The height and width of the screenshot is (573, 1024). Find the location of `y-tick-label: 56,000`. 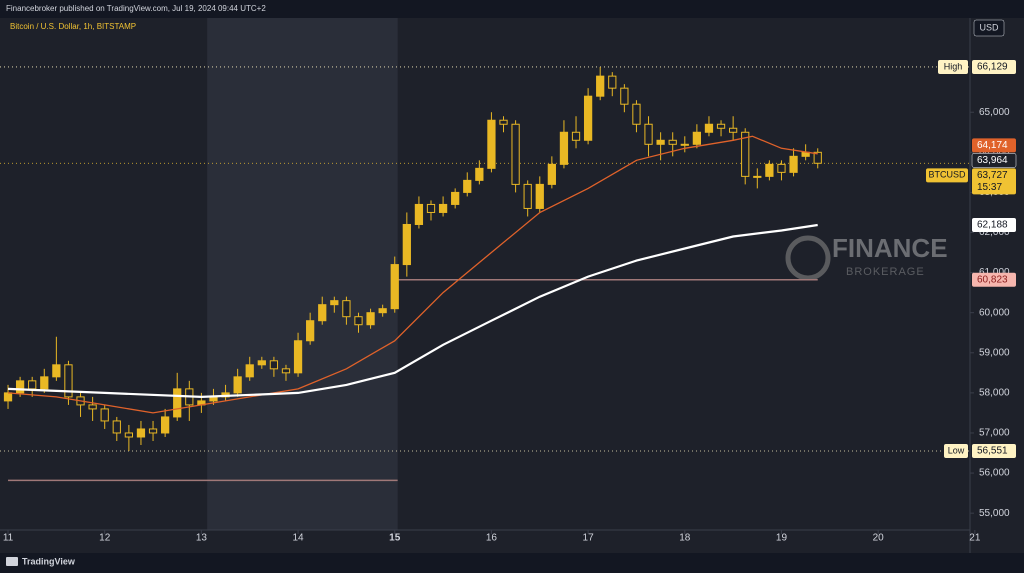

y-tick-label: 56,000 is located at coordinates (994, 473).